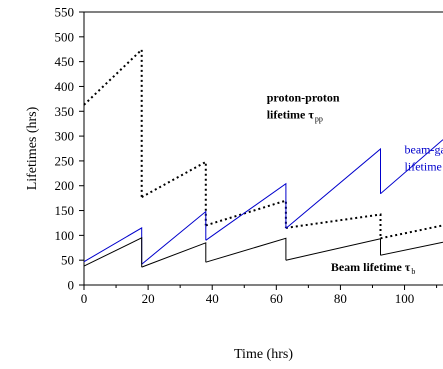 The height and width of the screenshot is (369, 443). Describe the element at coordinates (65, 160) in the screenshot. I see `y-tick-label: 250` at that location.